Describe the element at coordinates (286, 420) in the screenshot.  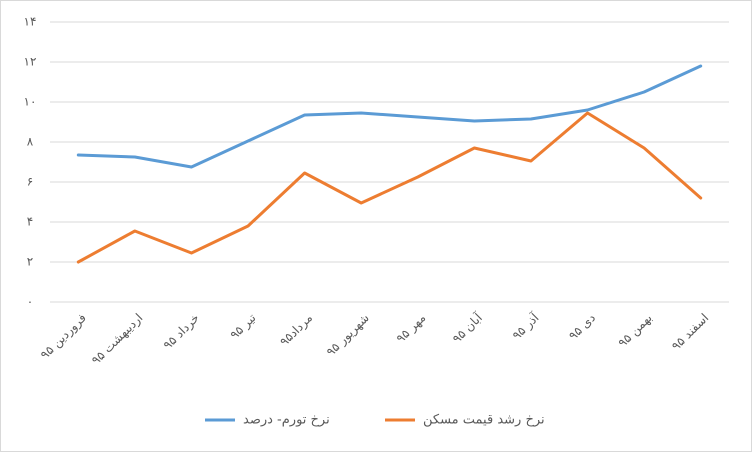
I see `legend-label: نرخ تورم- درصد` at that location.